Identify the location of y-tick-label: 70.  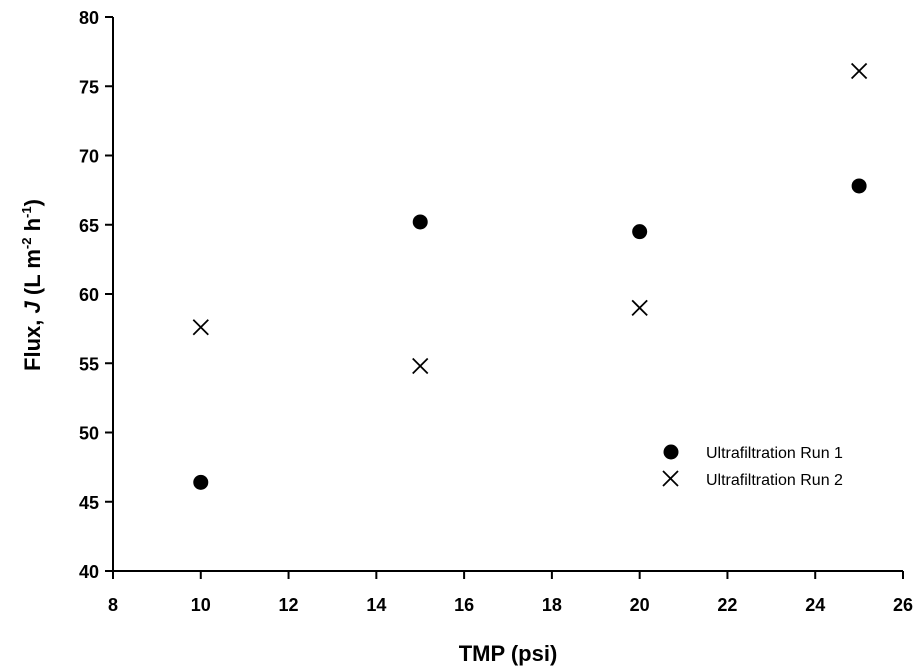
(89, 157).